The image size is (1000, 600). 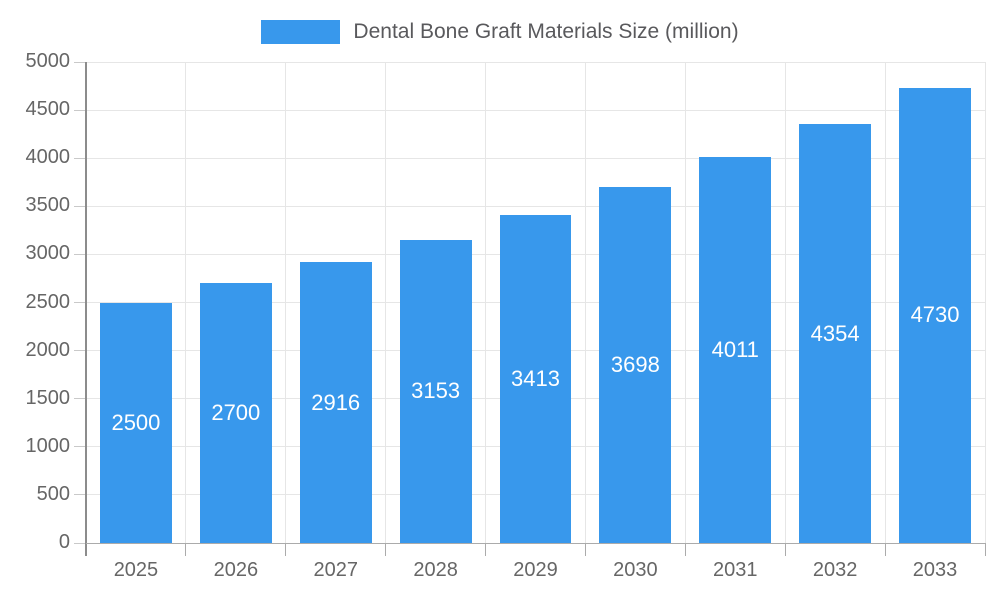 I want to click on bar-value-label: 2500, so click(x=136, y=422).